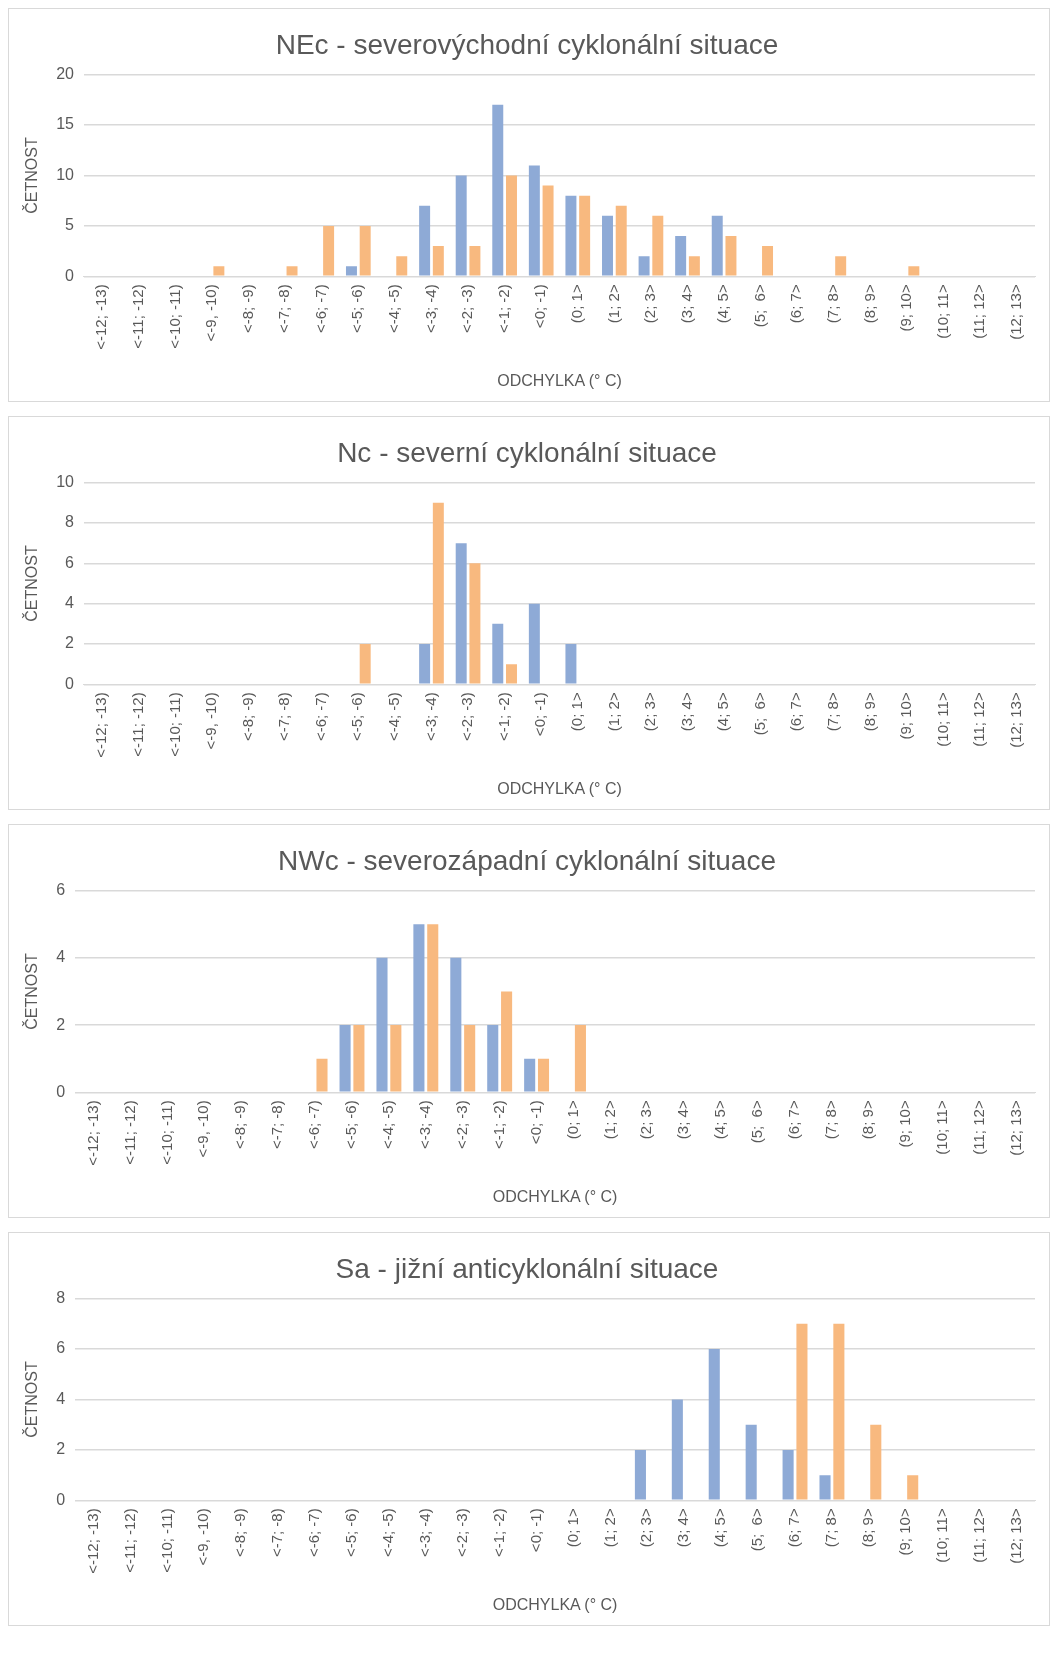 The width and height of the screenshot is (1064, 1664). Describe the element at coordinates (527, 1268) in the screenshot. I see `chart-title: Sa - jižní anticyklonální situace` at that location.